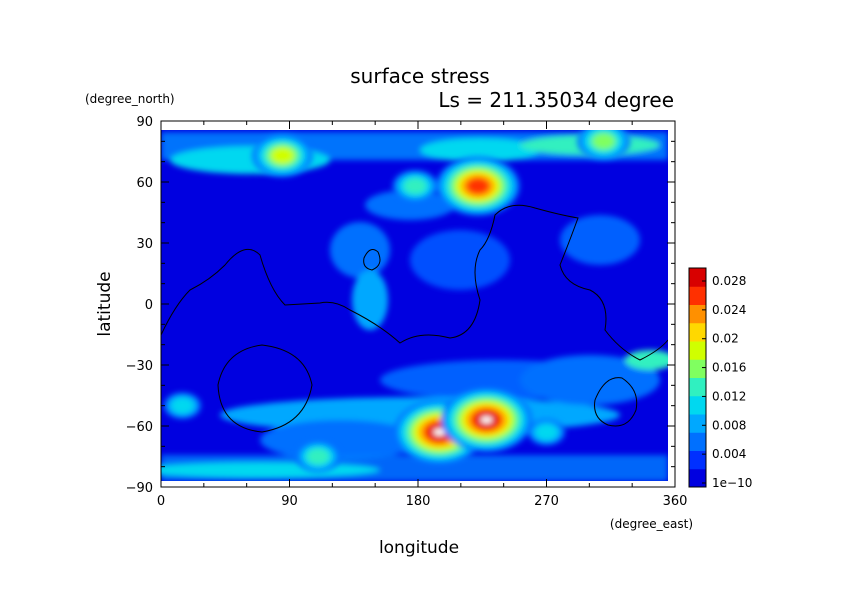 This screenshot has height=595, width=842. I want to click on x-tick-label: 0, so click(161, 501).